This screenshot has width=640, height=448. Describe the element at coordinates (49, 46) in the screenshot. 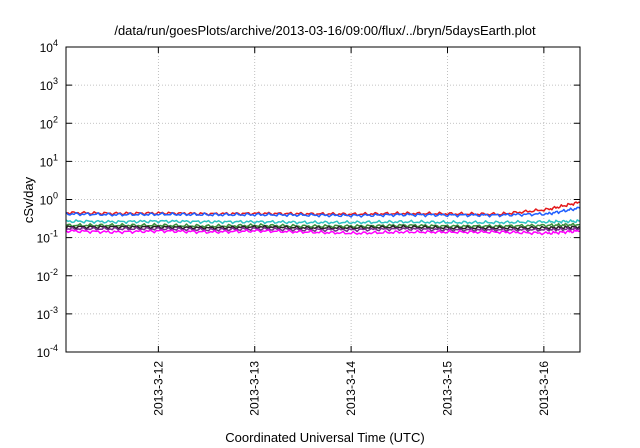

I see `y-tick-label: 10⁴` at that location.